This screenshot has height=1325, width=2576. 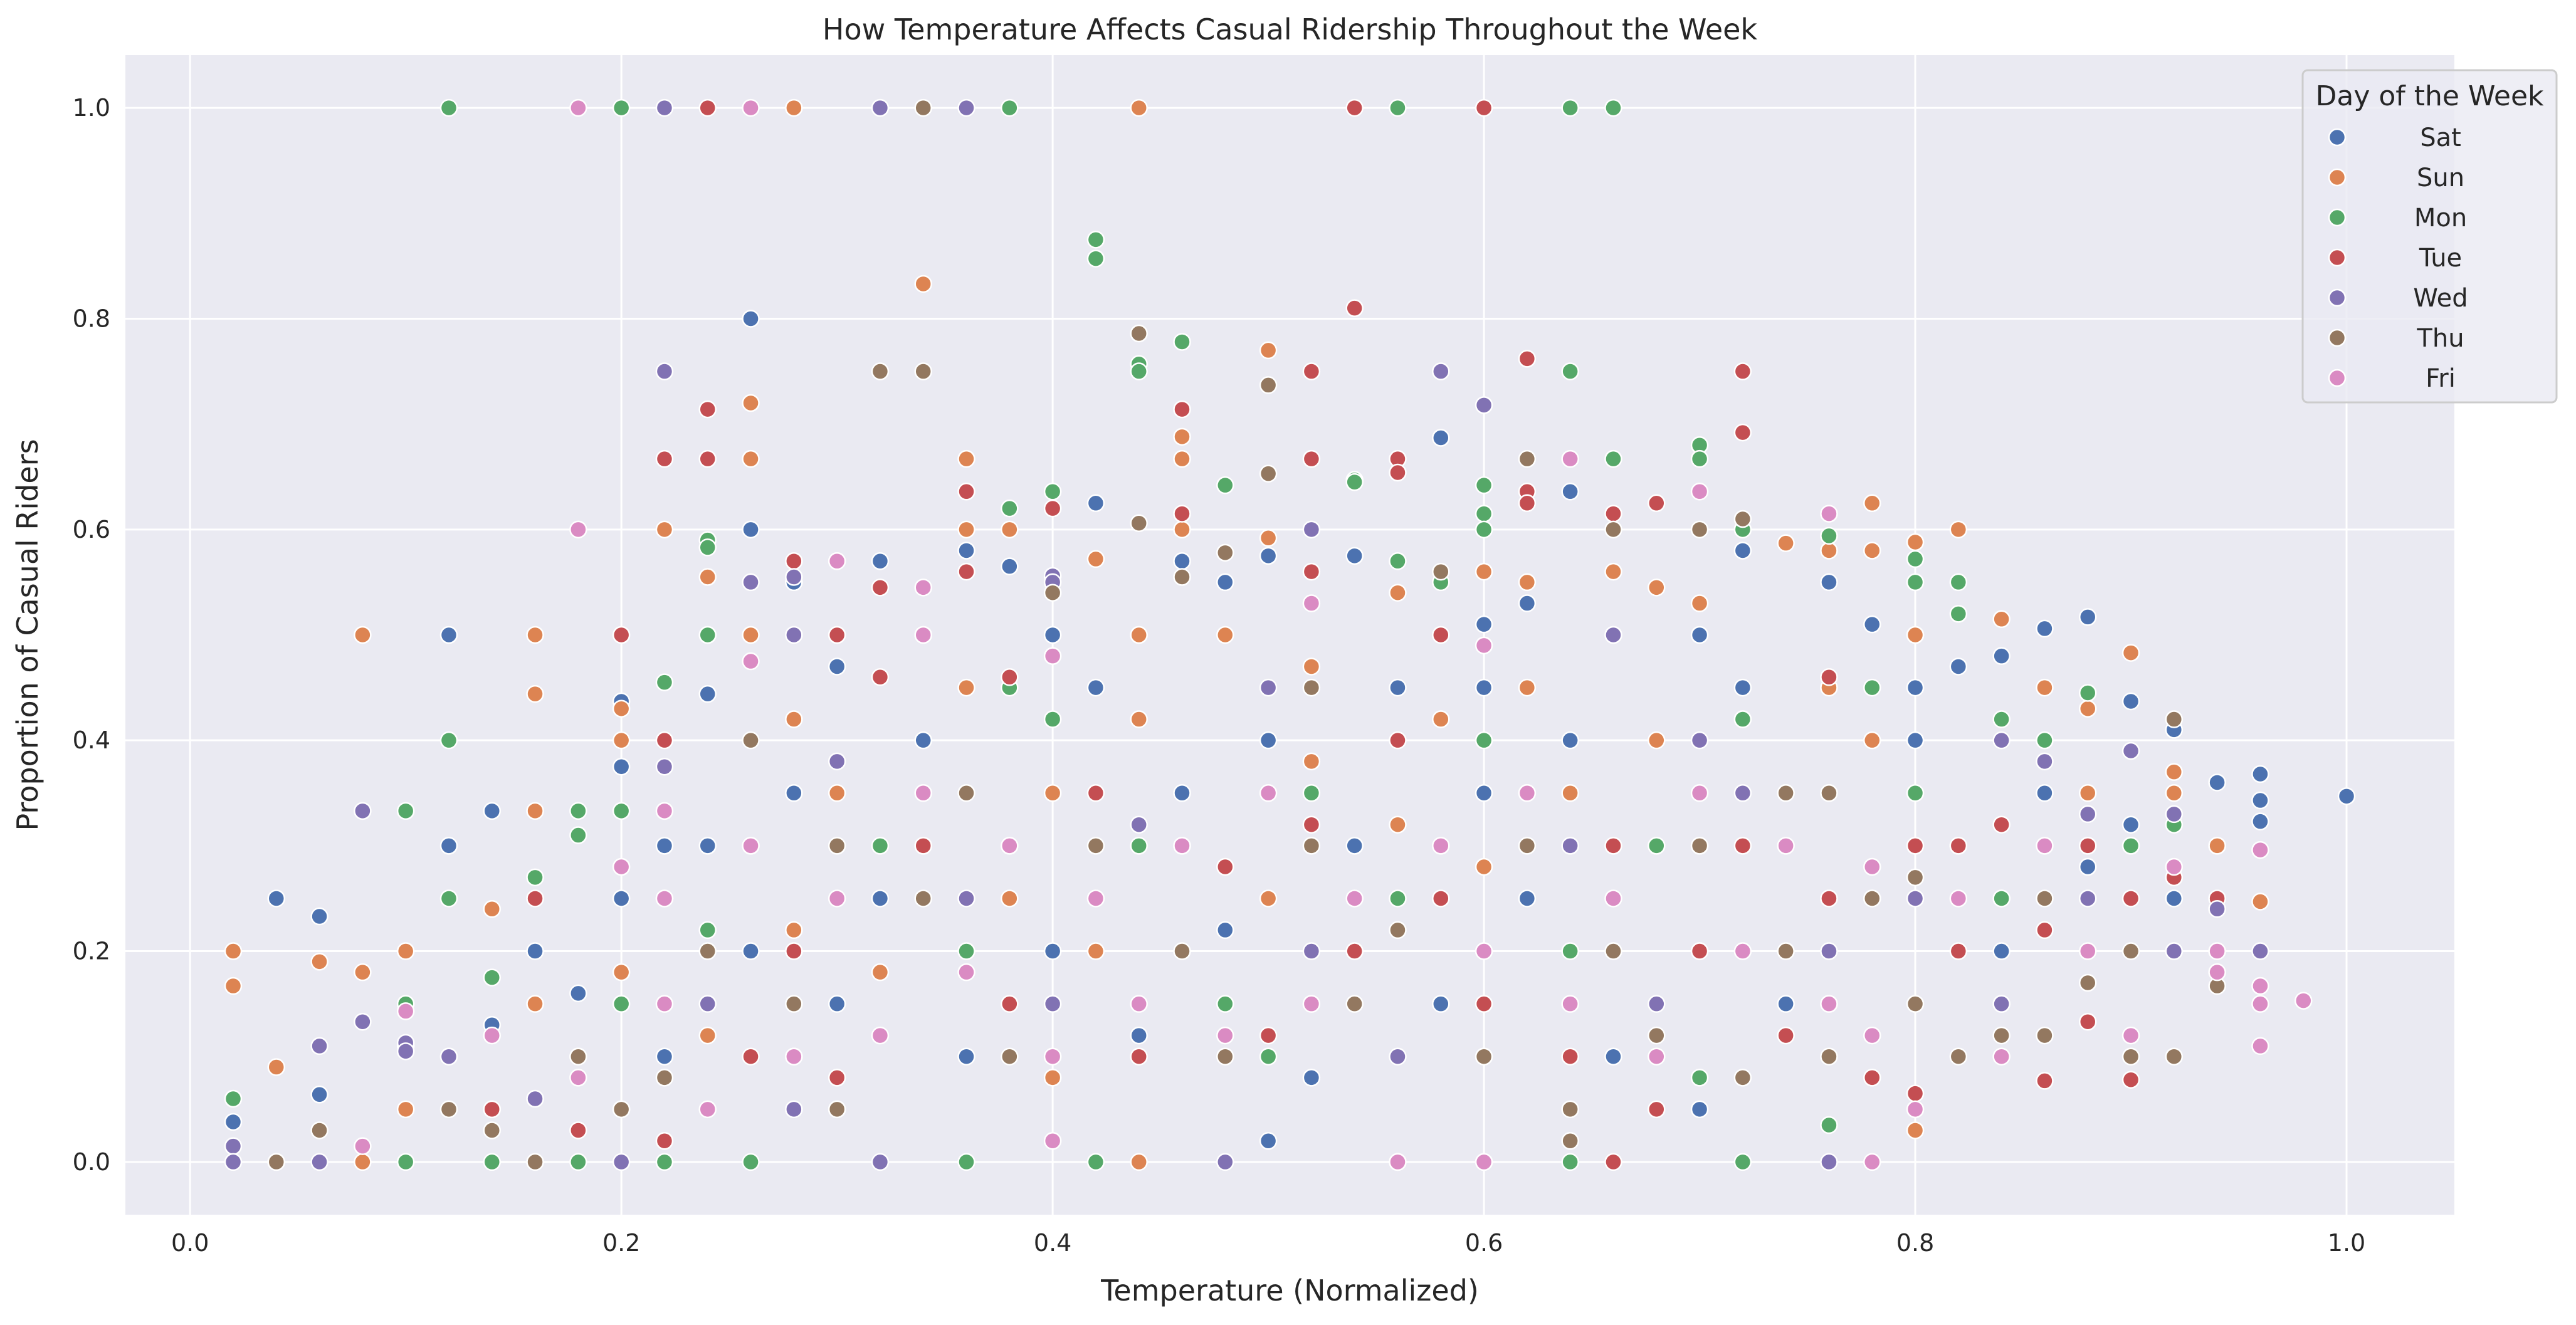 What do you see at coordinates (1915, 1243) in the screenshot?
I see `x-tick-label: 0.8` at bounding box center [1915, 1243].